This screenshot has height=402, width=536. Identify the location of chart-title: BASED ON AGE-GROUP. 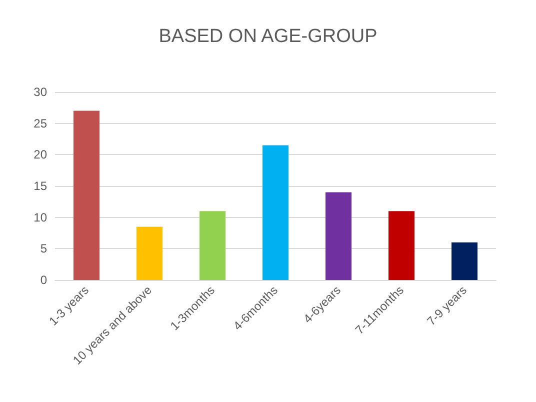
(268, 36).